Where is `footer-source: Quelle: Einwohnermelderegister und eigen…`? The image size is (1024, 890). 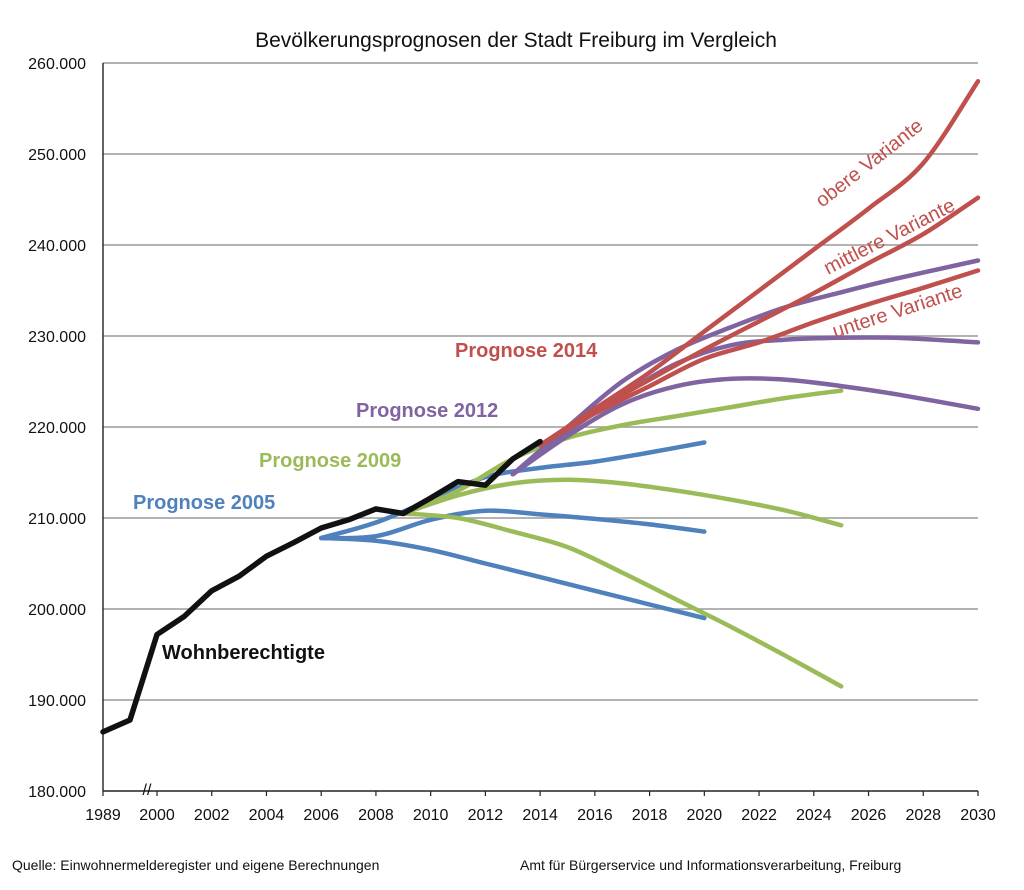 footer-source: Quelle: Einwohnermelderegister und eigen… is located at coordinates (196, 865).